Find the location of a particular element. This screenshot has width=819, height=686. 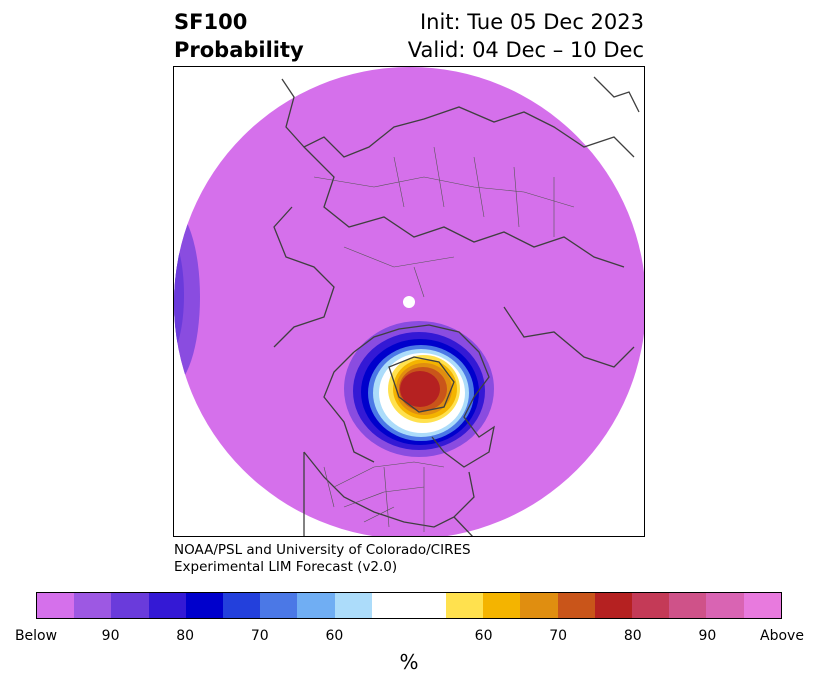

variable-name: SF100 is located at coordinates (211, 22).